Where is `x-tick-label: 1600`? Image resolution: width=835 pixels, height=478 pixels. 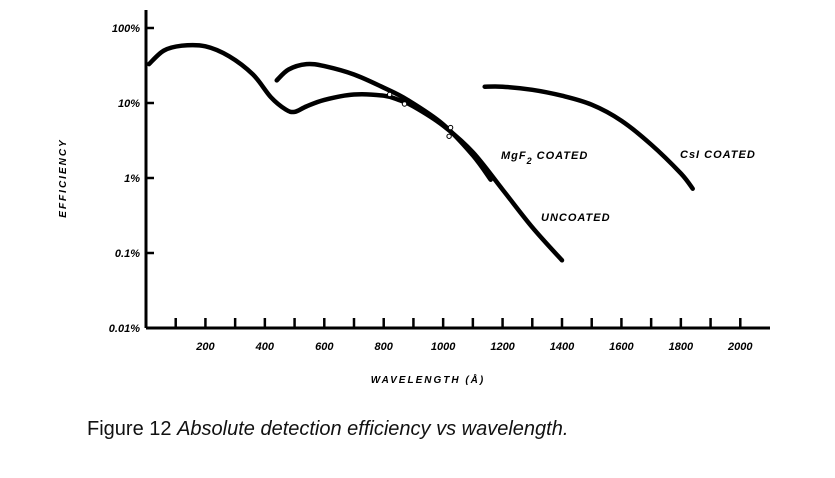
x-tick-label: 1600 is located at coordinates (621, 347).